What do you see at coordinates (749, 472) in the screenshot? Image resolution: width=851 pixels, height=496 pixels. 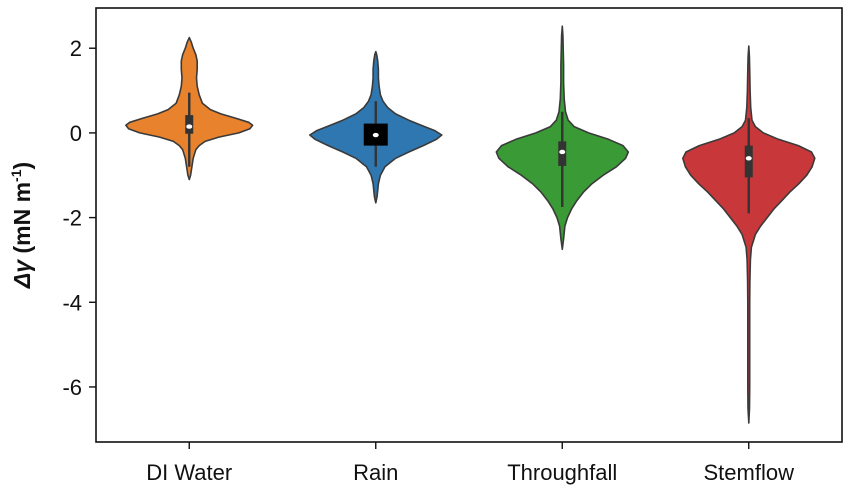 I see `x-tick-label: Stemflow` at bounding box center [749, 472].